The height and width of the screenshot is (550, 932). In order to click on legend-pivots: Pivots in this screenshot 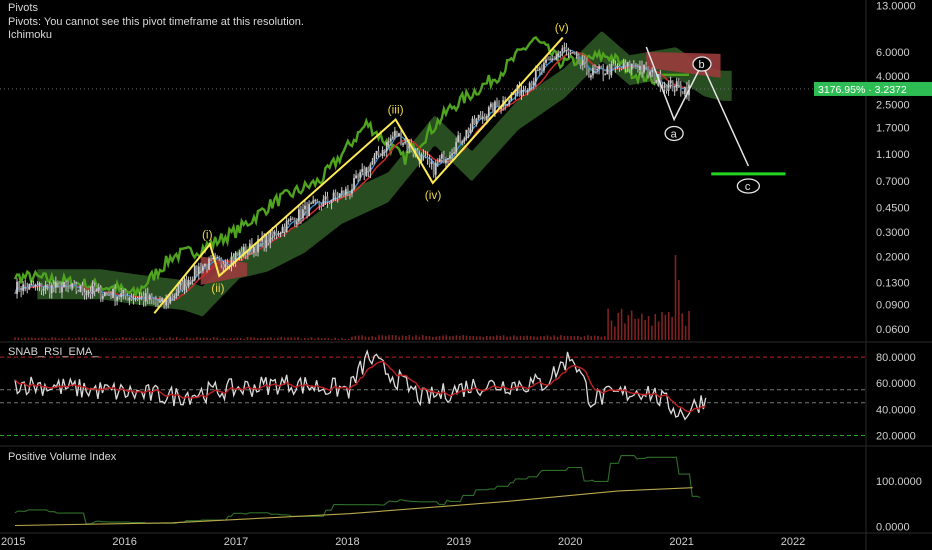, I will do `click(23, 8)`.